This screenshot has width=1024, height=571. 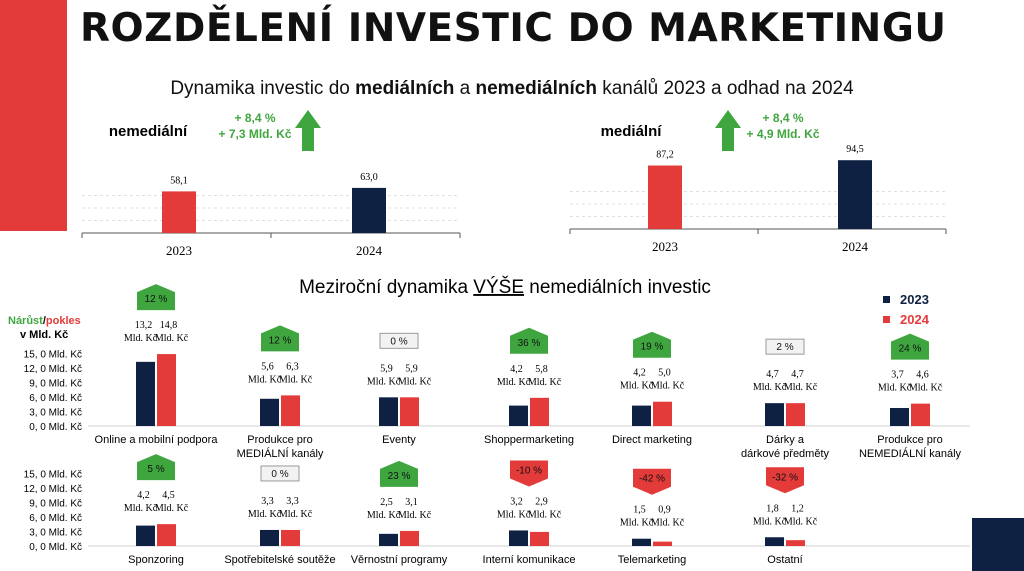 I want to click on data-label-2024-group-7: 4,5, so click(x=168, y=495).